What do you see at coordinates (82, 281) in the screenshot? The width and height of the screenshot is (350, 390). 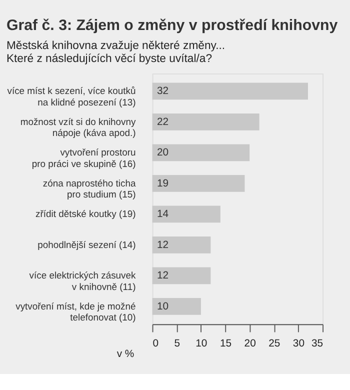 I see `y-tick-label: více elektrických zásuvek v knihovně (11)` at bounding box center [82, 281].